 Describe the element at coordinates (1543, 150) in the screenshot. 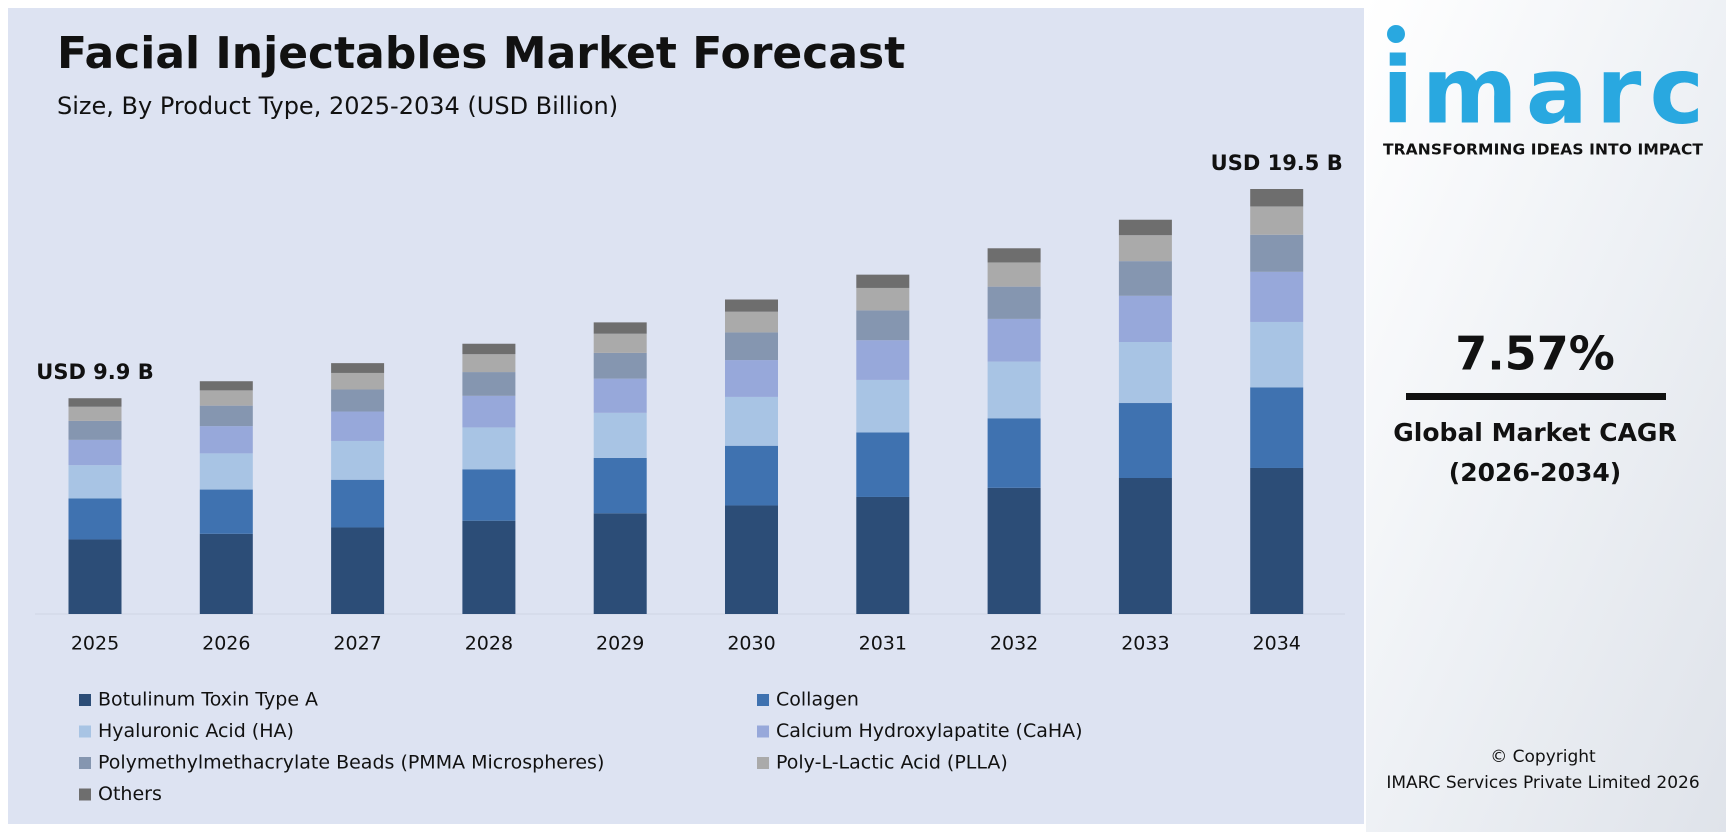

I see `tagline: TRANSFORMING IDEAS INTO IMPACT` at that location.